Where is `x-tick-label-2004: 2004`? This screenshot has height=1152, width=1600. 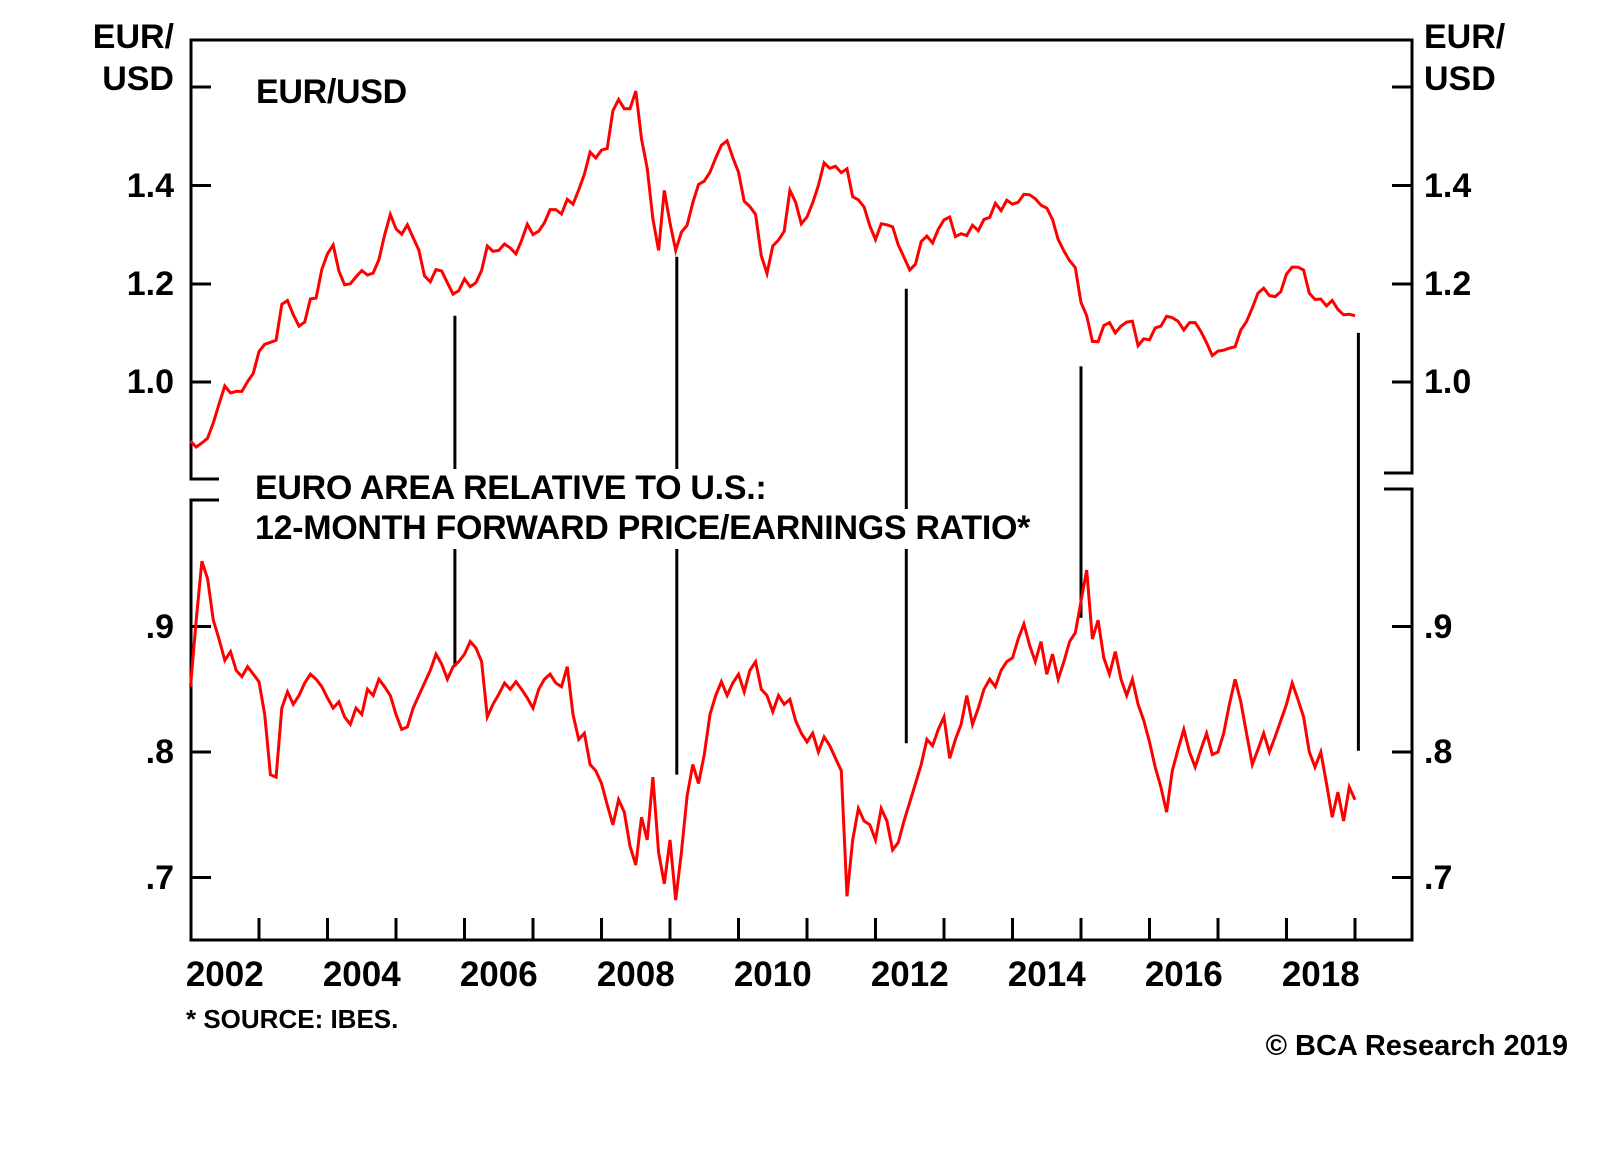 x-tick-label-2004: 2004 is located at coordinates (361, 974).